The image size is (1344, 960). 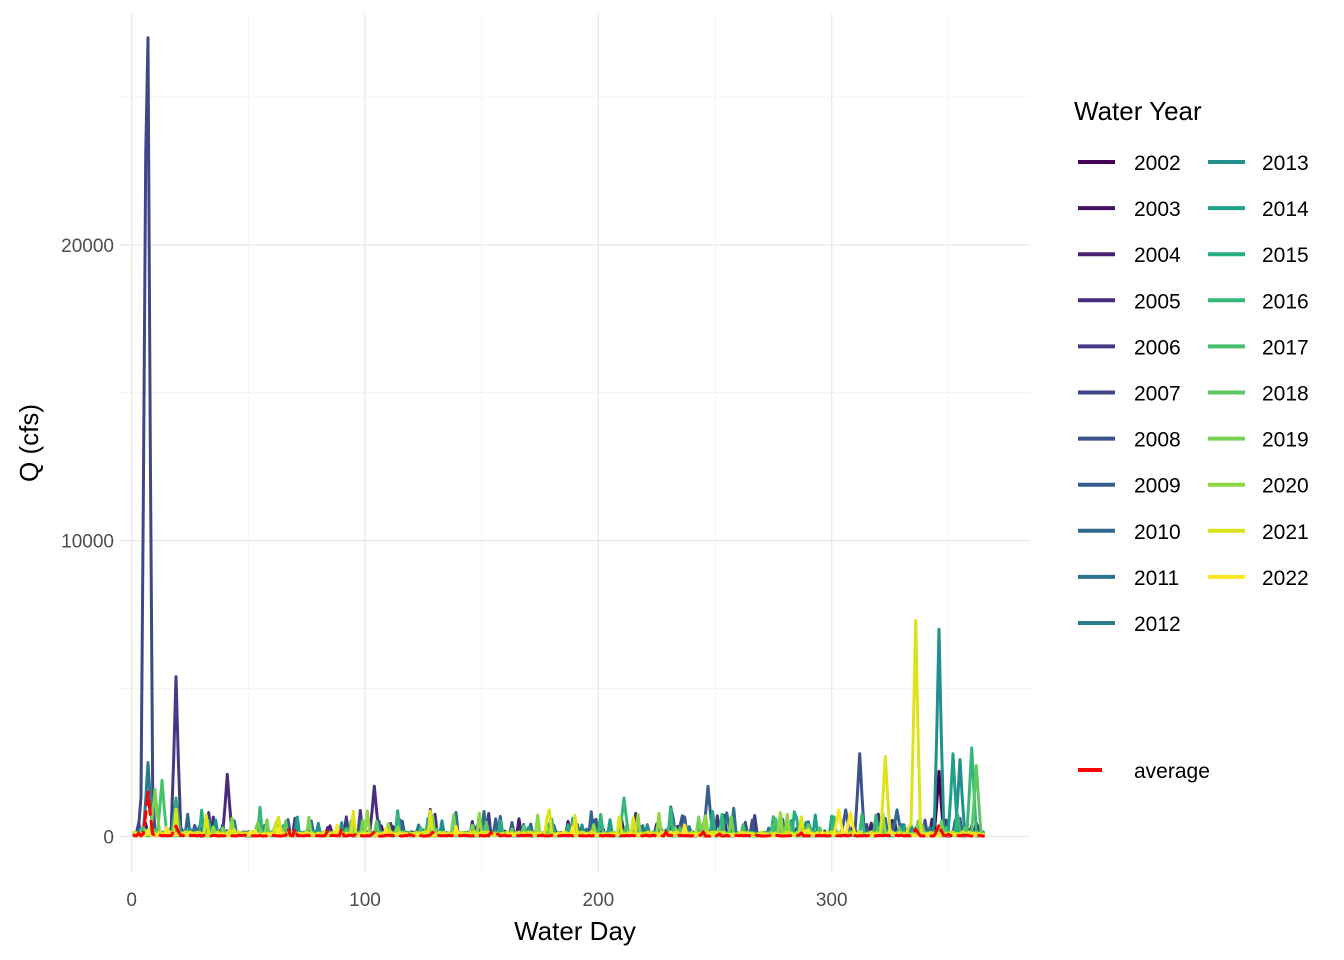 What do you see at coordinates (29, 443) in the screenshot?
I see `y-axis-title: Q (cfs)` at bounding box center [29, 443].